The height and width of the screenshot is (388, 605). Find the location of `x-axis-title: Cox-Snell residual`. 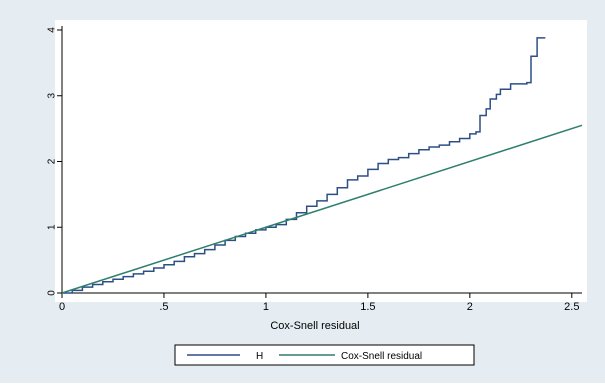

x-axis-title: Cox-Snell residual is located at coordinates (314, 326).